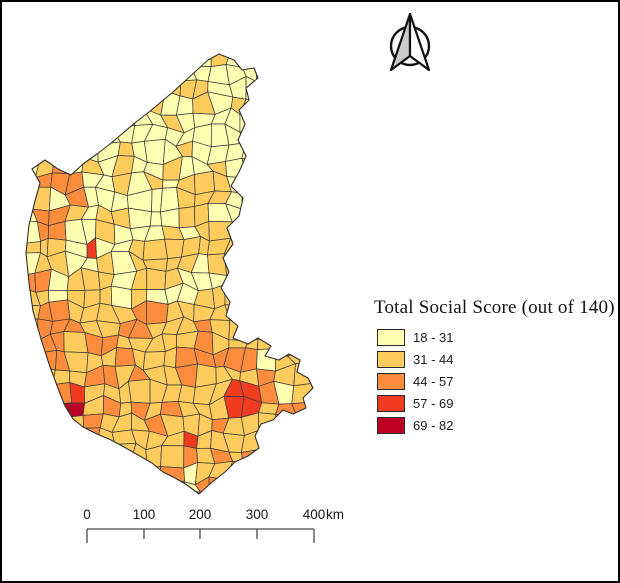  I want to click on scale-bar-label: 0, so click(87, 514).